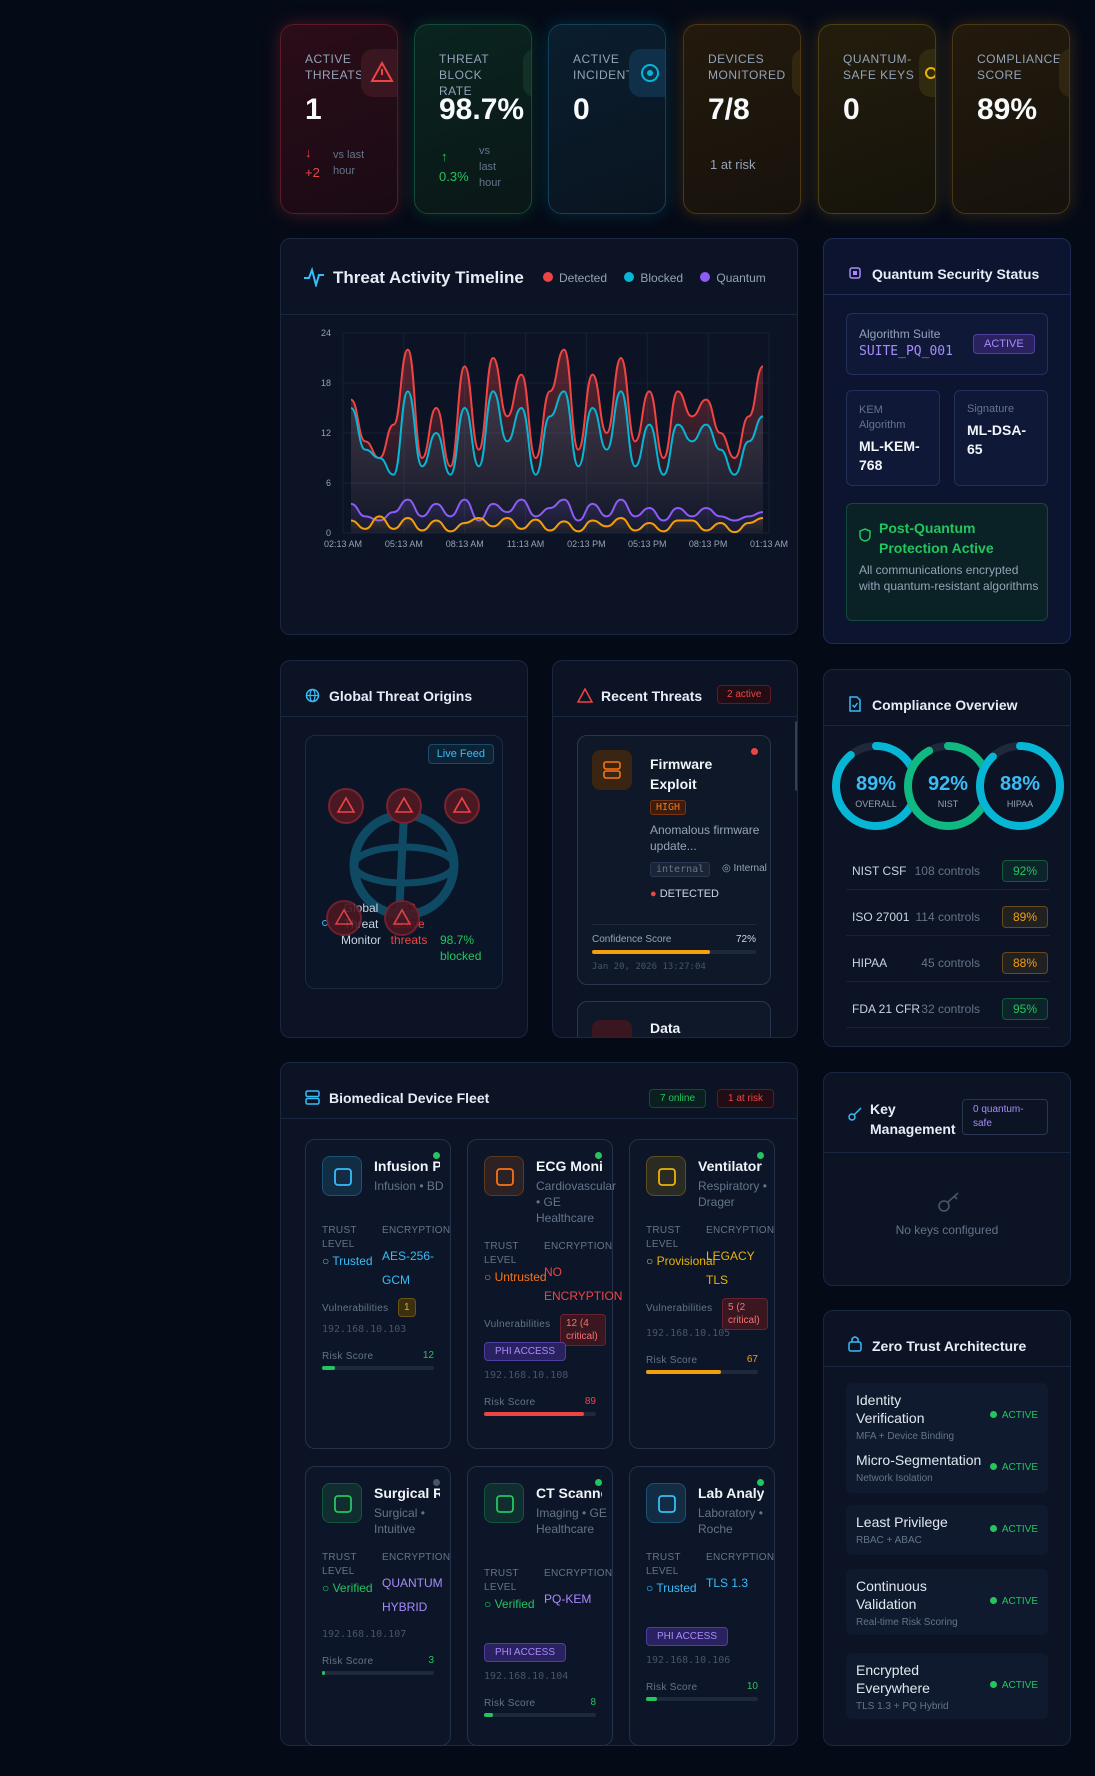 Image resolution: width=1095 pixels, height=1776 pixels. I want to click on legend-quantum: Quantum, so click(741, 278).